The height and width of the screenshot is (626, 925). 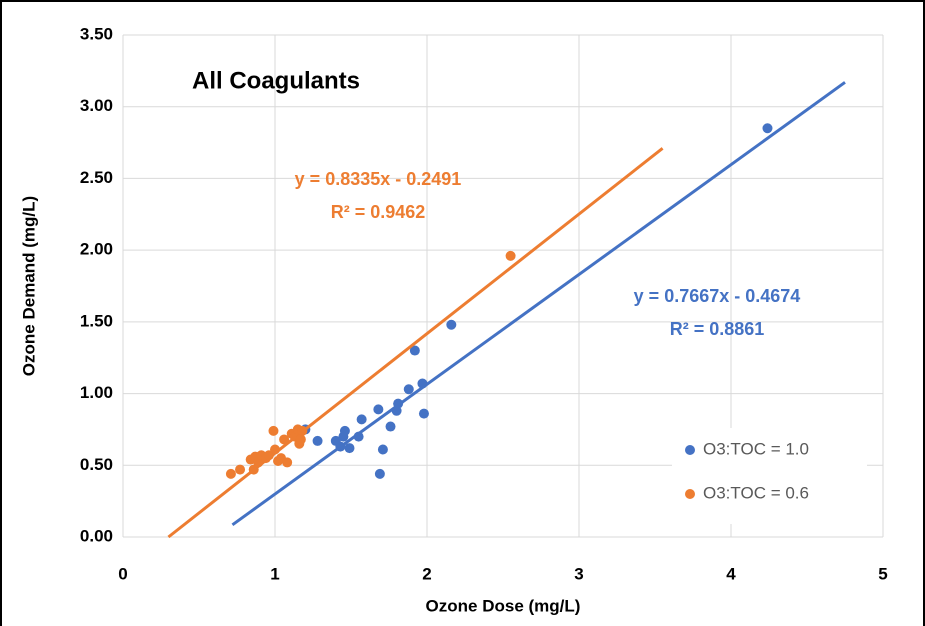 I want to click on y-tick-label: 3.50, so click(x=96, y=33).